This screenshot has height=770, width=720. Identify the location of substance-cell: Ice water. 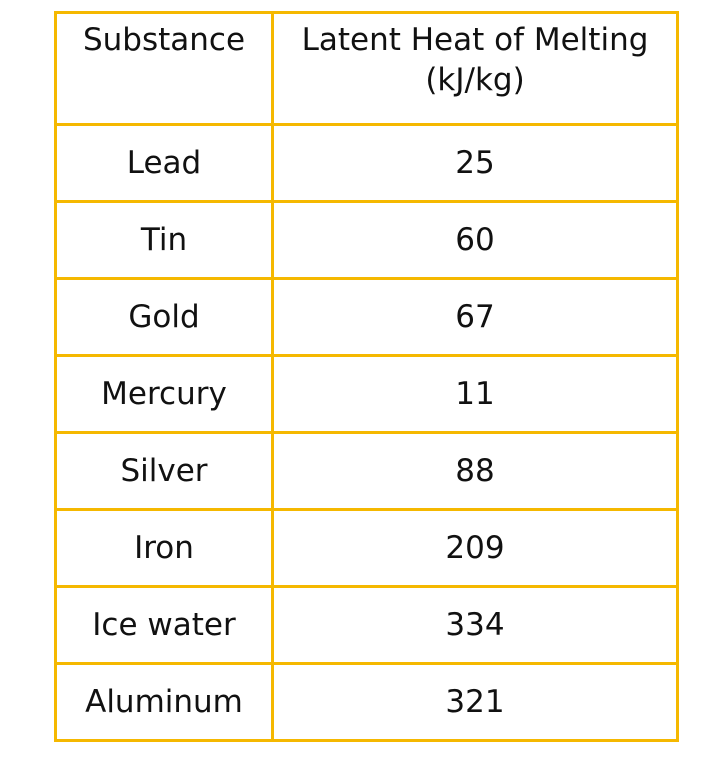
(164, 625).